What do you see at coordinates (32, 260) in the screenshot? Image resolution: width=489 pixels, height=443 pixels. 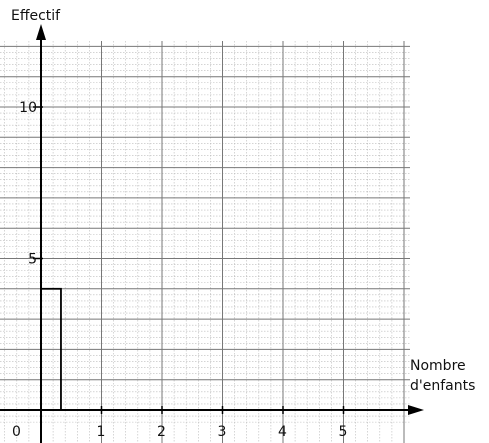 I see `y-tick-label: 5` at bounding box center [32, 260].